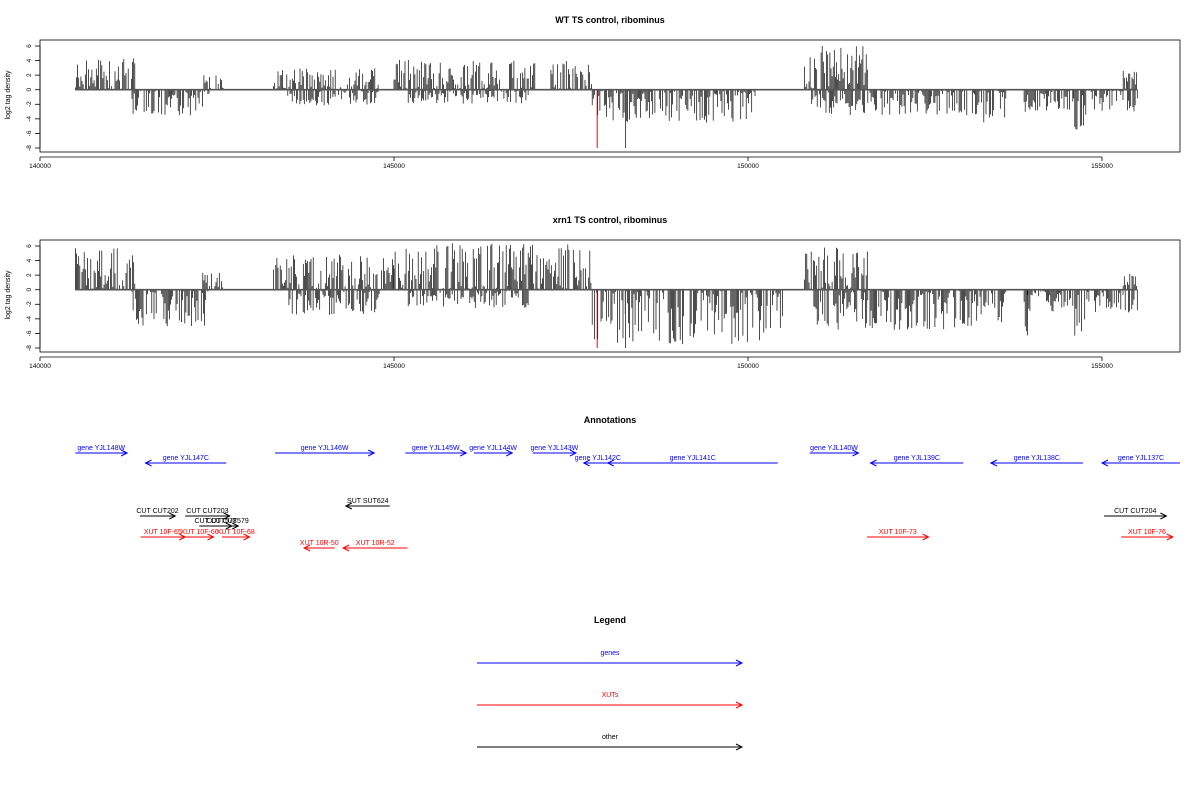  I want to click on feature-label: CUT CUT203, so click(207, 511).